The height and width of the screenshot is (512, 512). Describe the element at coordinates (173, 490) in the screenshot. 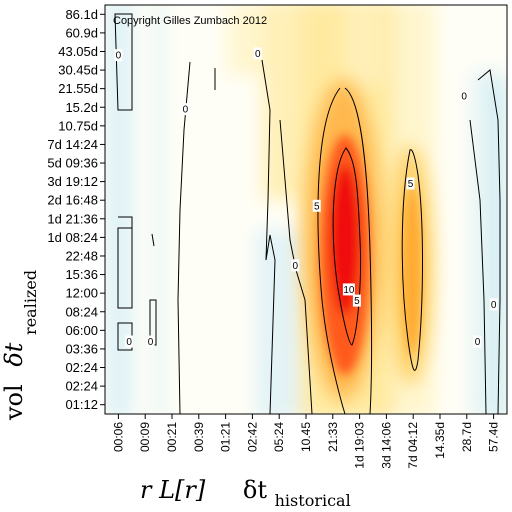

I see `x-title-main: r L[r]` at that location.